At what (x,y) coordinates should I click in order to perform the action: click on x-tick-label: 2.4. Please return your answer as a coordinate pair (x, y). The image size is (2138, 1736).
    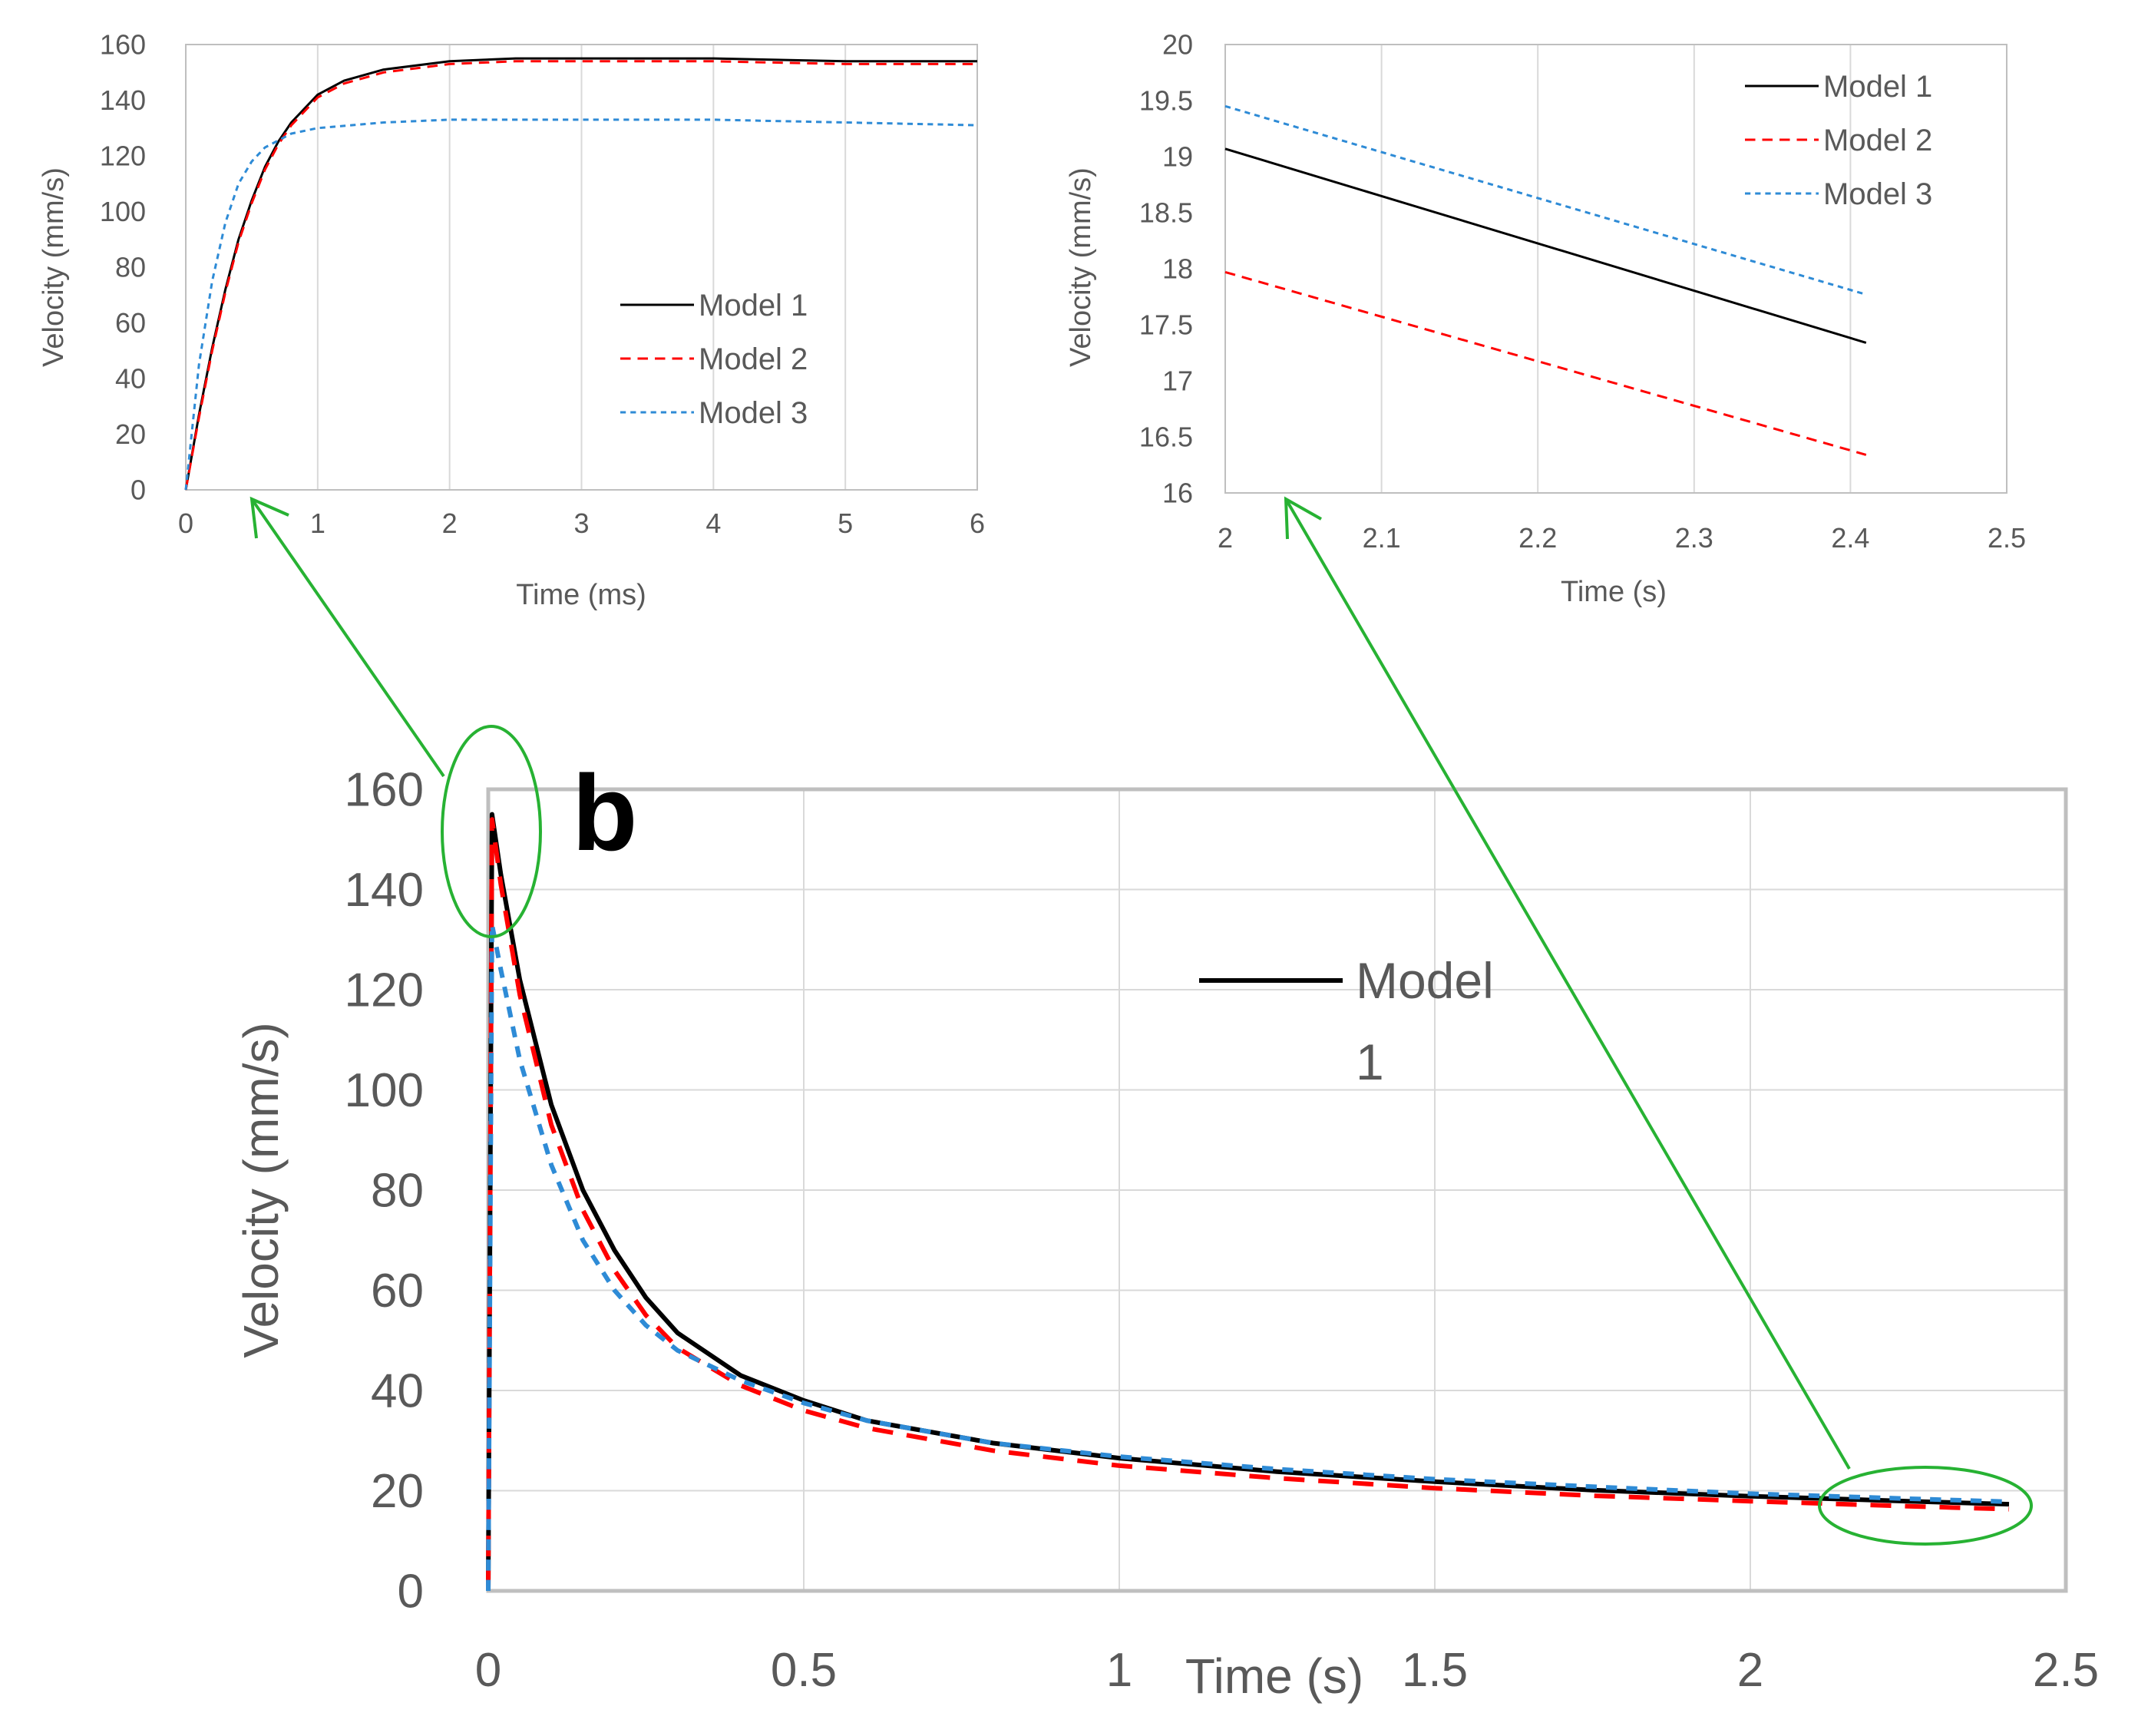
    Looking at the image, I should click on (1850, 538).